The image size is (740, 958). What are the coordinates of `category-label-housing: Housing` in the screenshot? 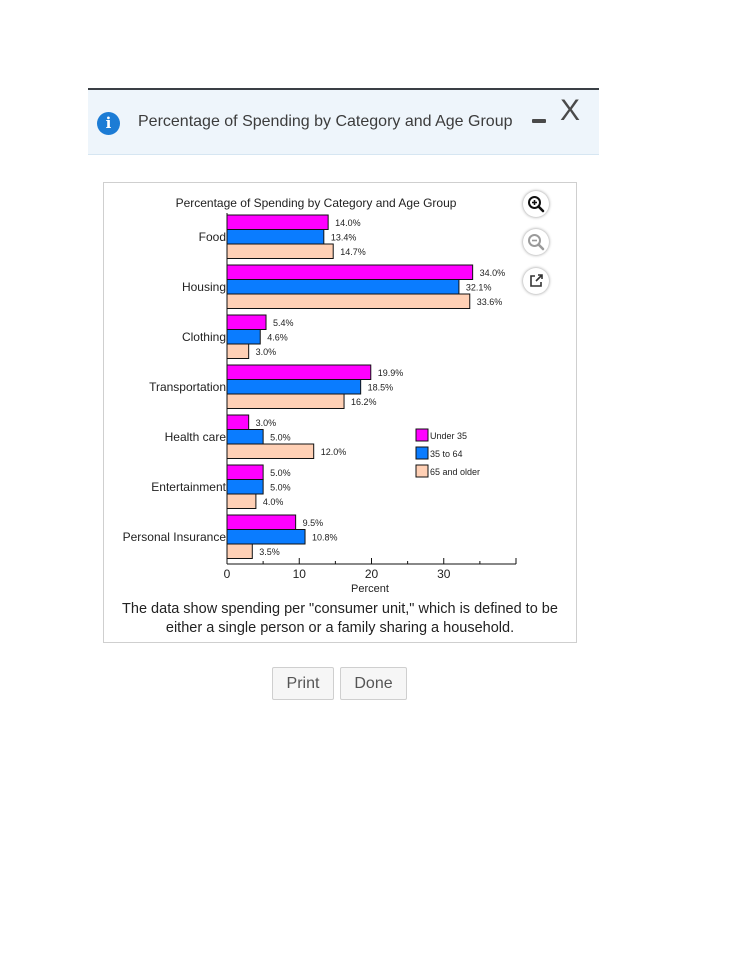 It's located at (204, 287).